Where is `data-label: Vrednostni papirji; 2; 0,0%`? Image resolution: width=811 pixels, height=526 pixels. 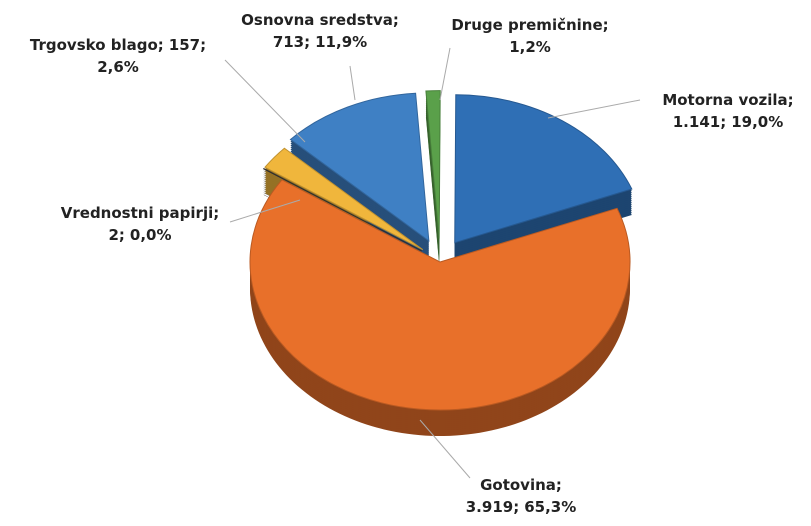
data-label: Vrednostni papirji; 2; 0,0% is located at coordinates (140, 224).